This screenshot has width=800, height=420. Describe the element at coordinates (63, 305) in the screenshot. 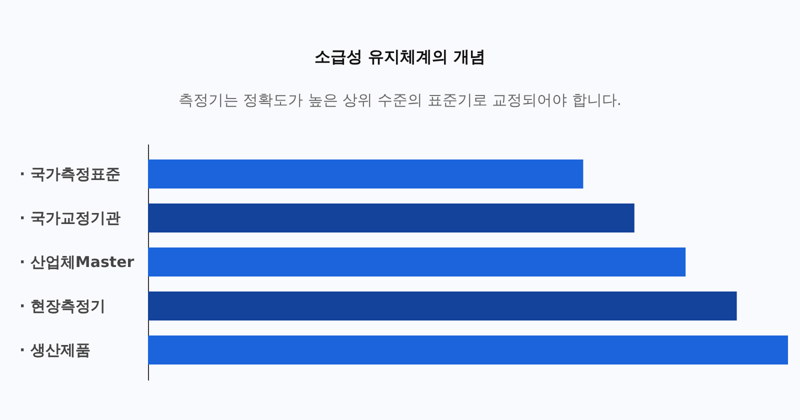

I see `y-tick-label: · 현장측정기` at that location.